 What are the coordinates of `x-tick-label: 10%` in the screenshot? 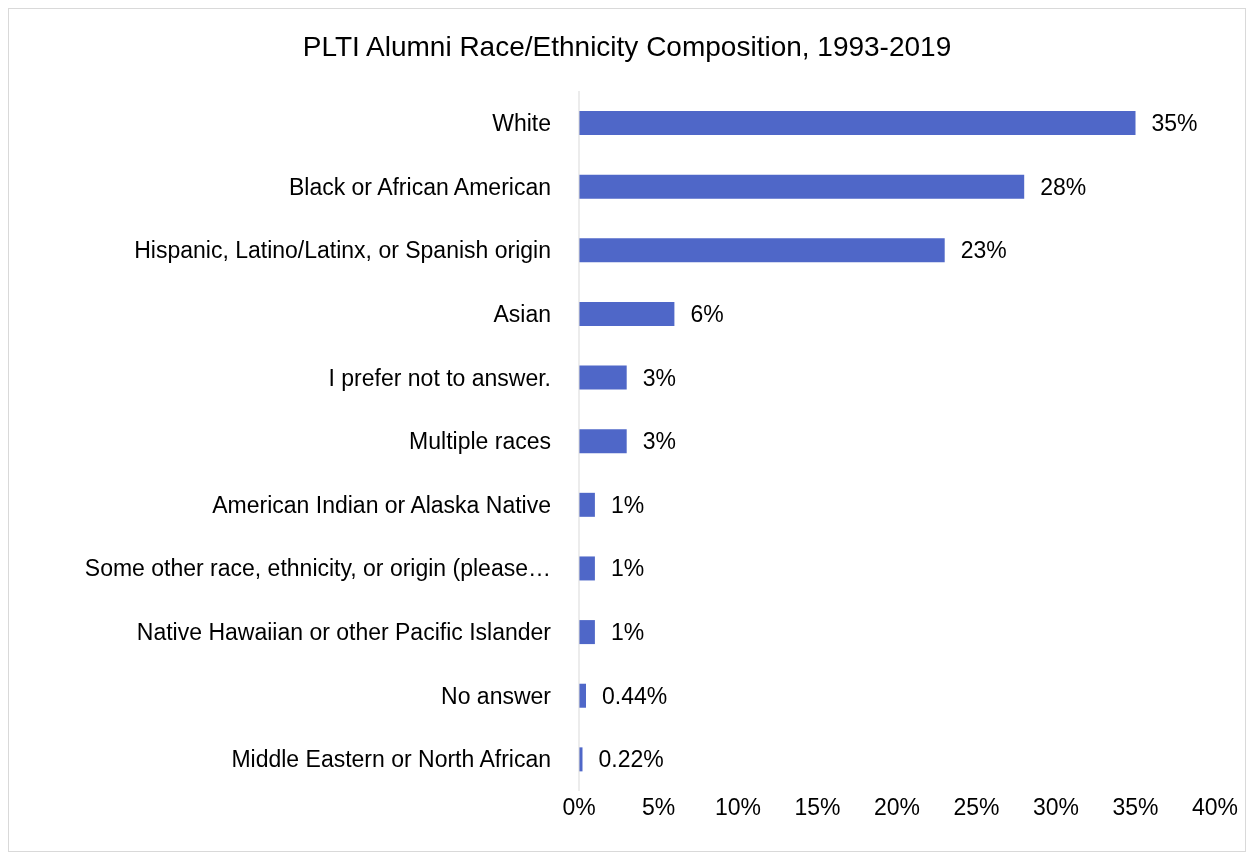 It's located at (738, 807).